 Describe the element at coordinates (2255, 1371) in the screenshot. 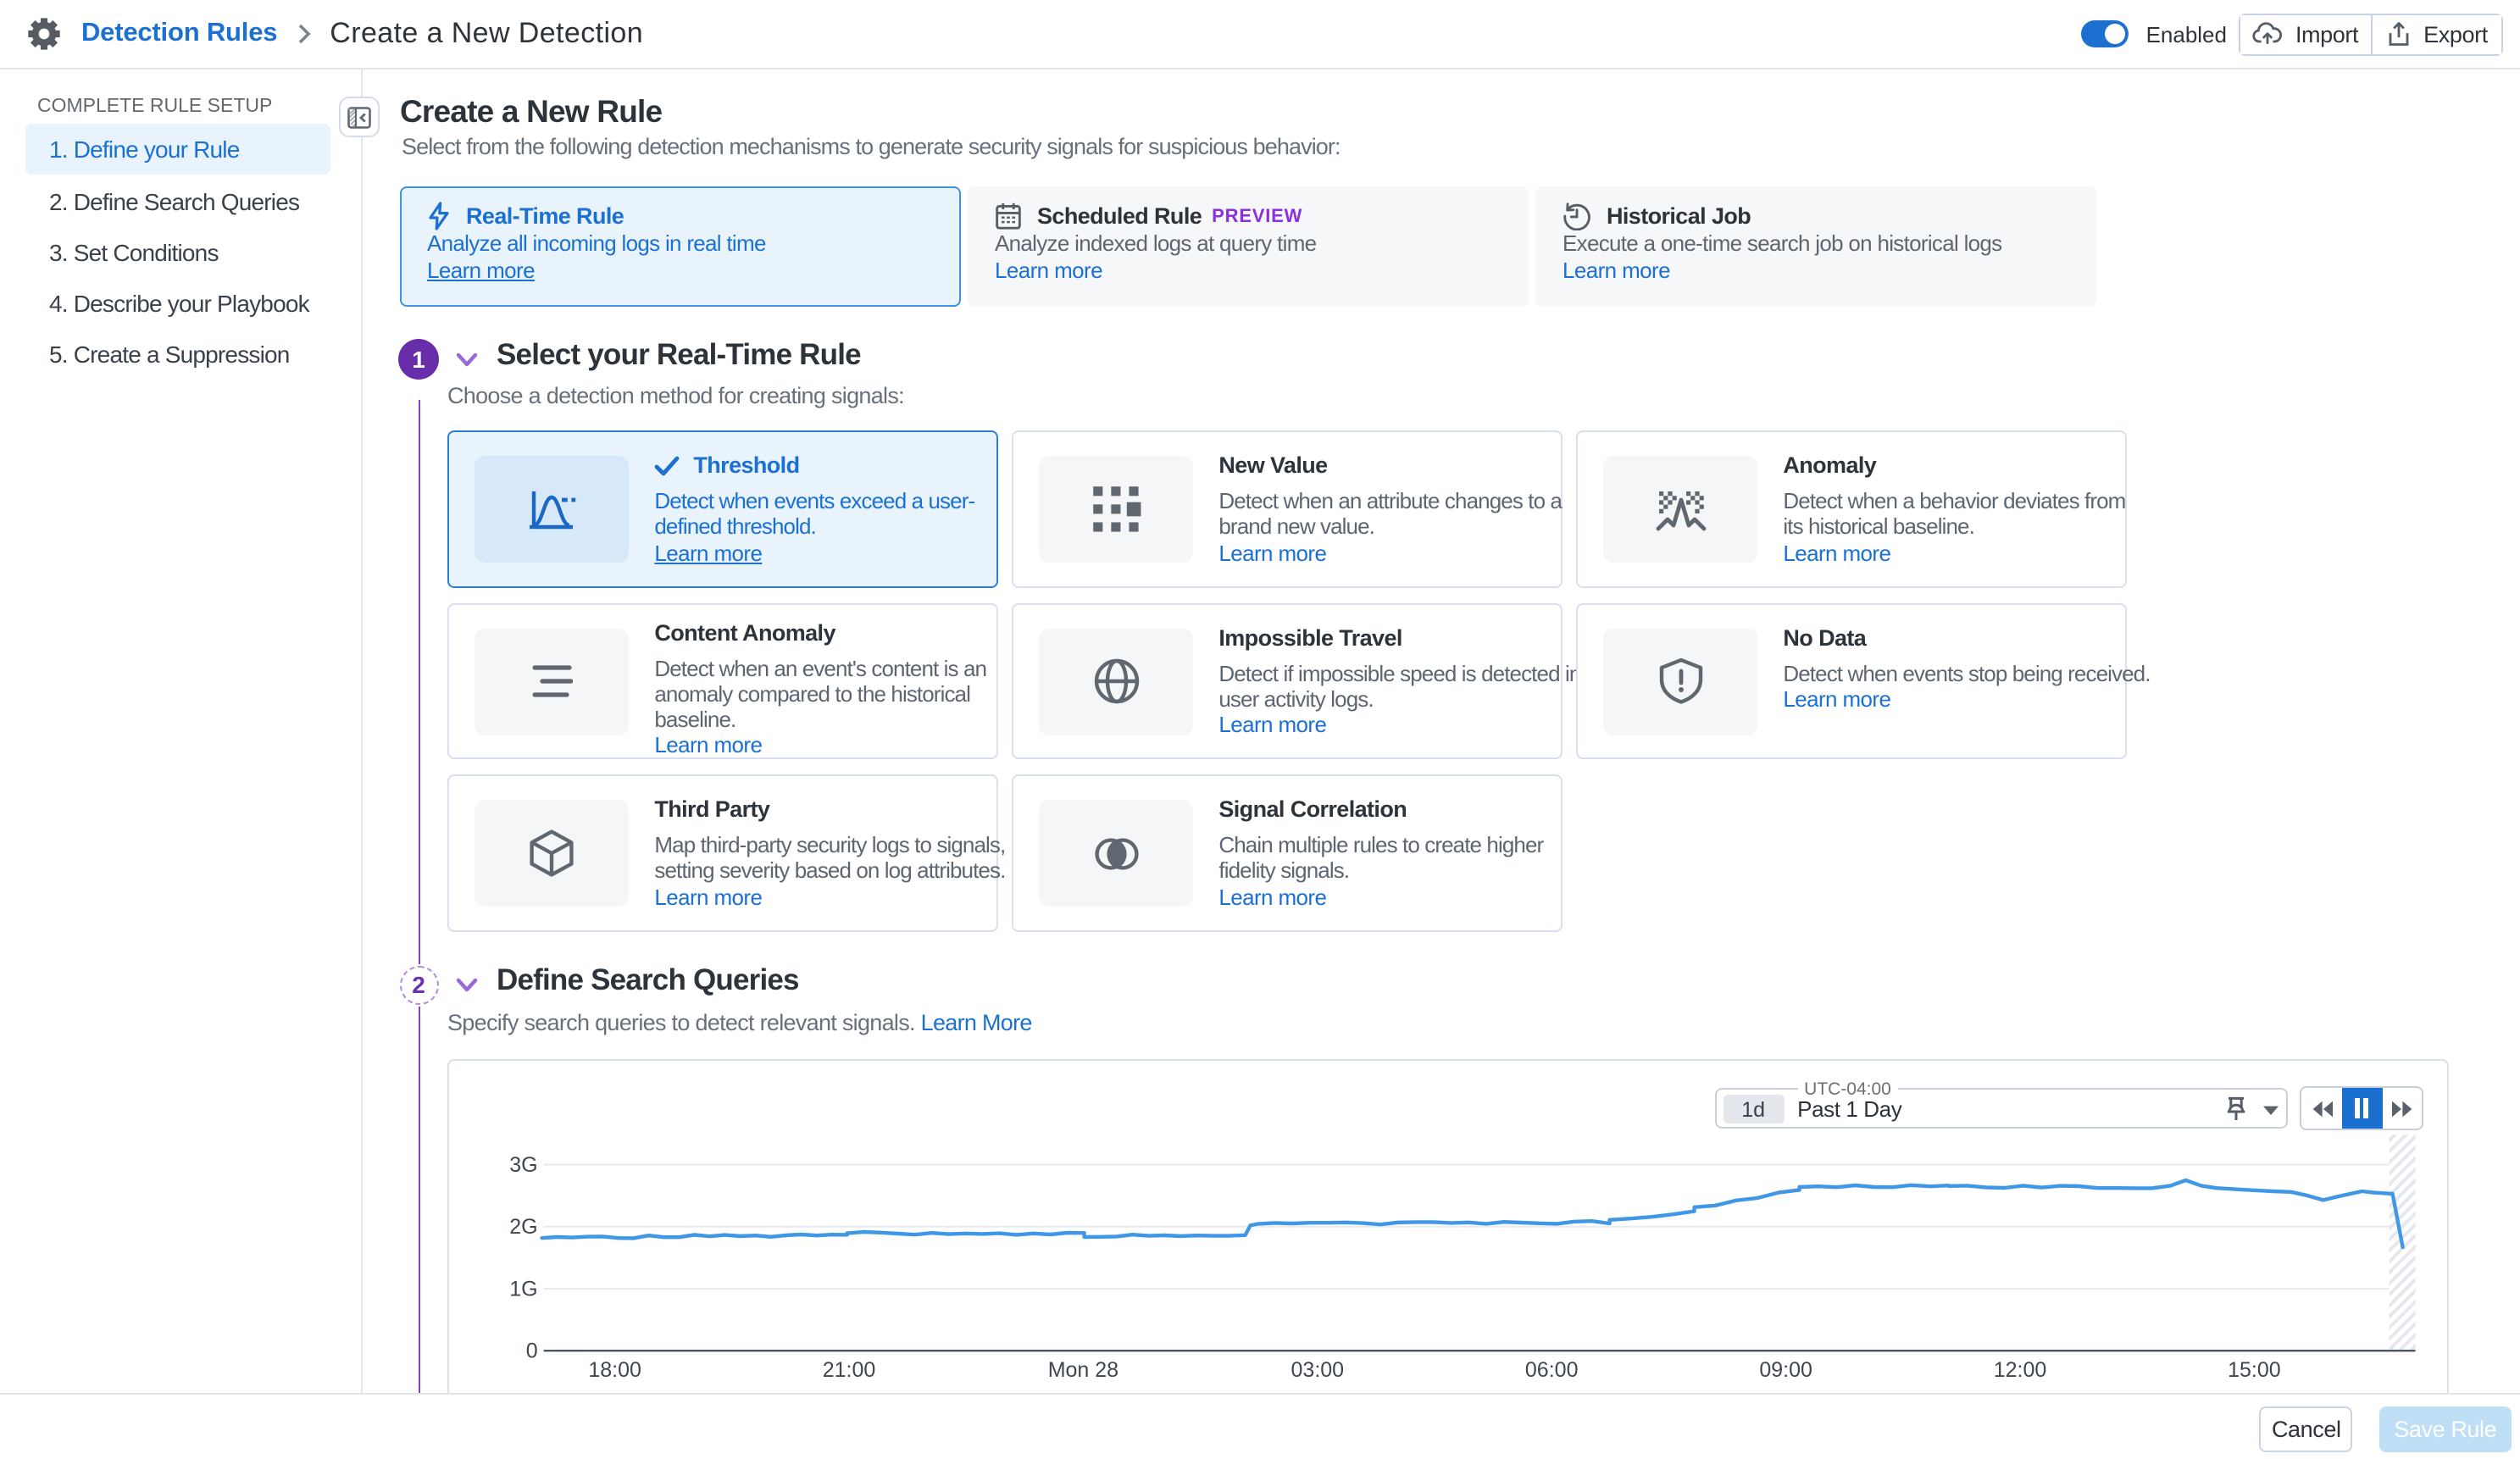

I see `svg-text: 15:00` at that location.